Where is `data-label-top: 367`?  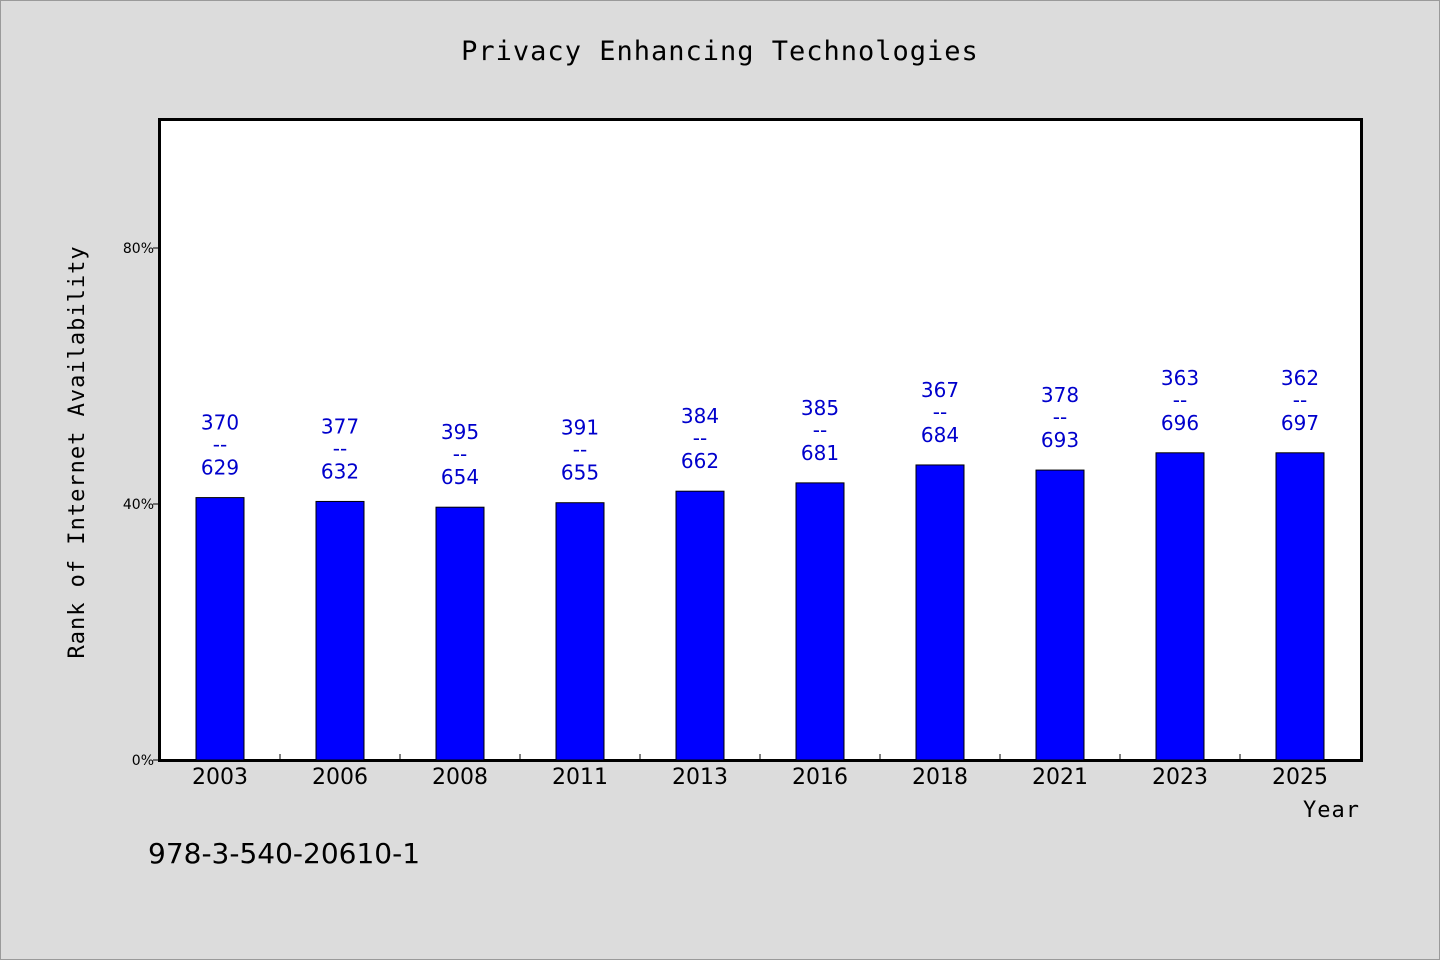
data-label-top: 367 is located at coordinates (940, 390).